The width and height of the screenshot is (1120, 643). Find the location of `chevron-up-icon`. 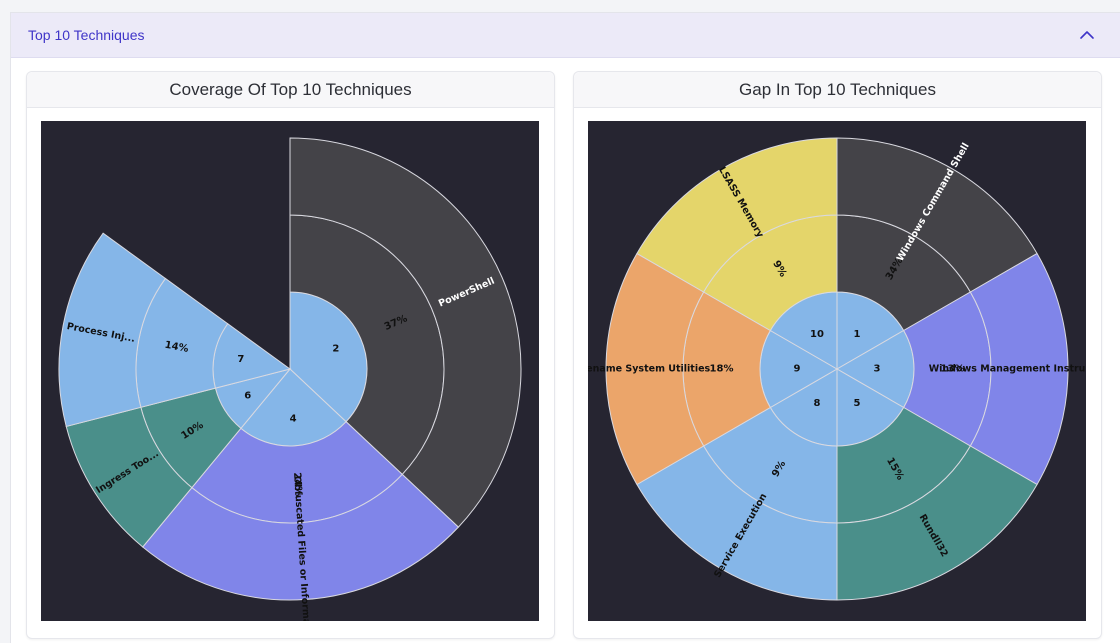

chevron-up-icon is located at coordinates (1087, 35).